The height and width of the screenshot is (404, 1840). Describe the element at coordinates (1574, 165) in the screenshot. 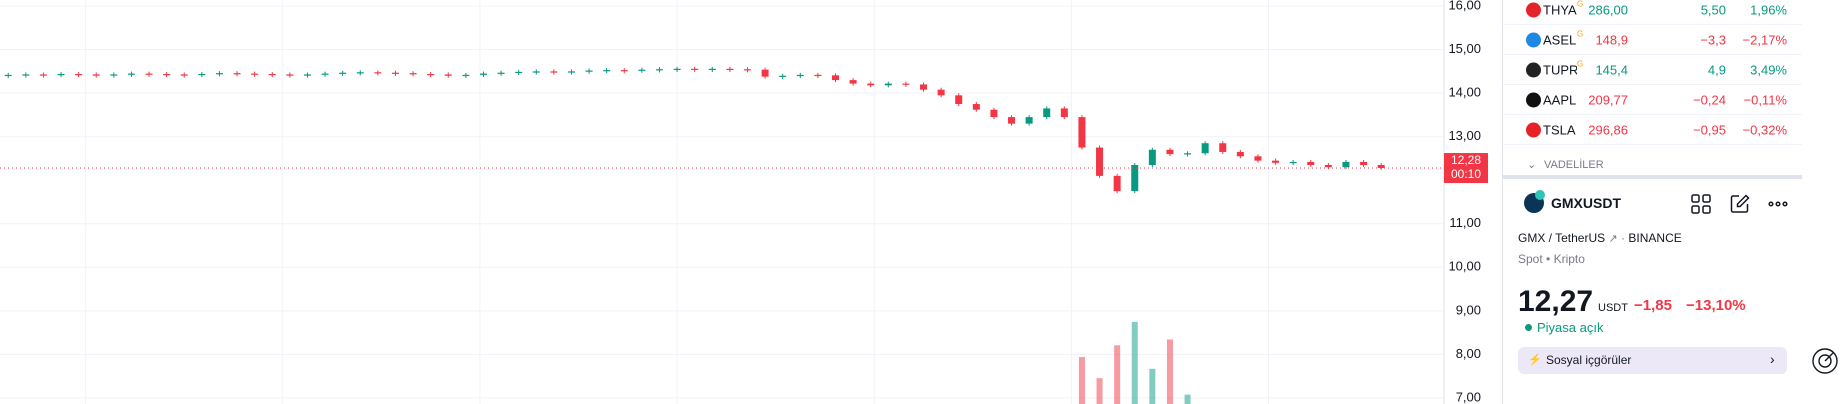

I see `section-title: VADELİLER` at that location.